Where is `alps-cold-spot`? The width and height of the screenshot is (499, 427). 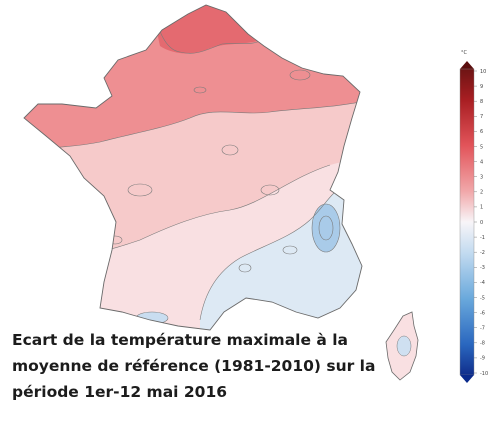 alps-cold-spot is located at coordinates (326, 228).